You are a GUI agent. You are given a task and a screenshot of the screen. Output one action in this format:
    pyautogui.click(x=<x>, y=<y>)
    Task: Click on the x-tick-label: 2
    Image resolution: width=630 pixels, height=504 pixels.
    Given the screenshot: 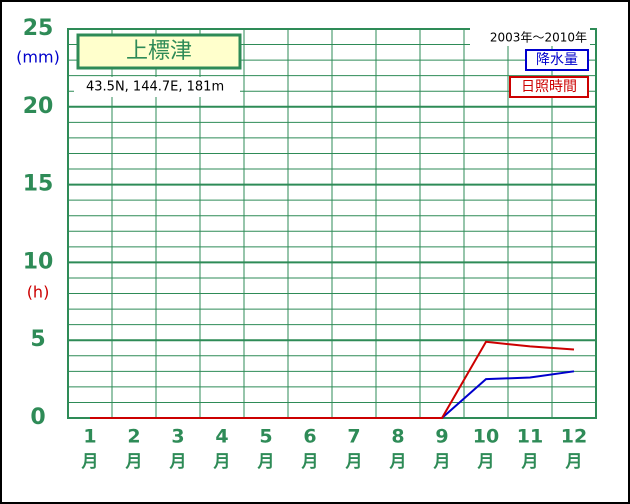 What is the action you would take?
    pyautogui.click(x=133, y=437)
    